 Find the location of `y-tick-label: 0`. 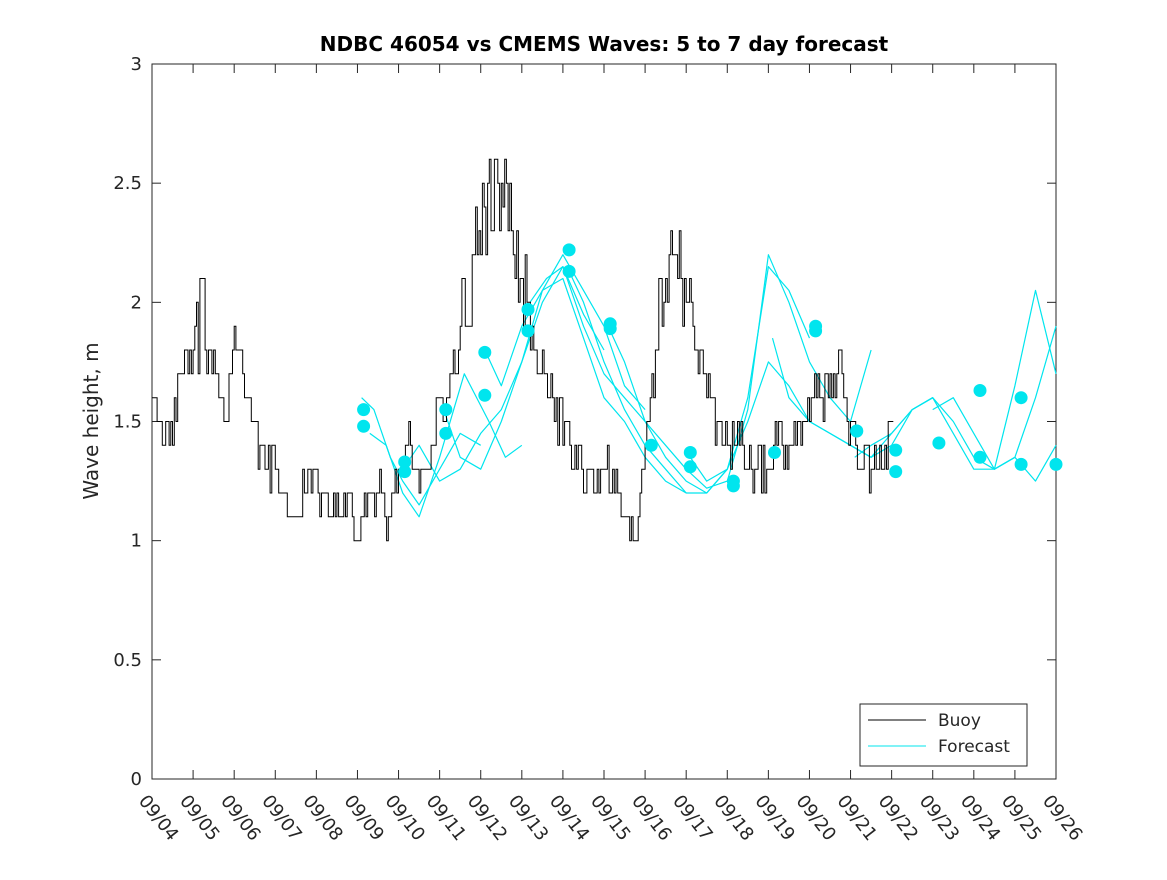

y-tick-label: 0 is located at coordinates (136, 779).